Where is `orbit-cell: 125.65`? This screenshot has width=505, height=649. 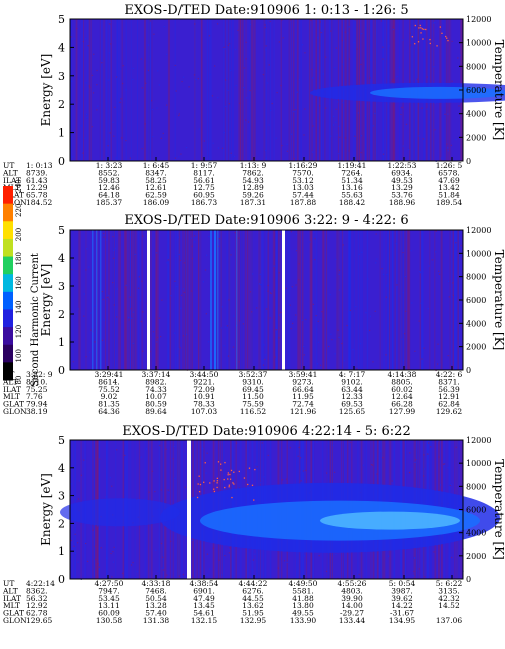 orbit-cell: 125.65 is located at coordinates (352, 411).